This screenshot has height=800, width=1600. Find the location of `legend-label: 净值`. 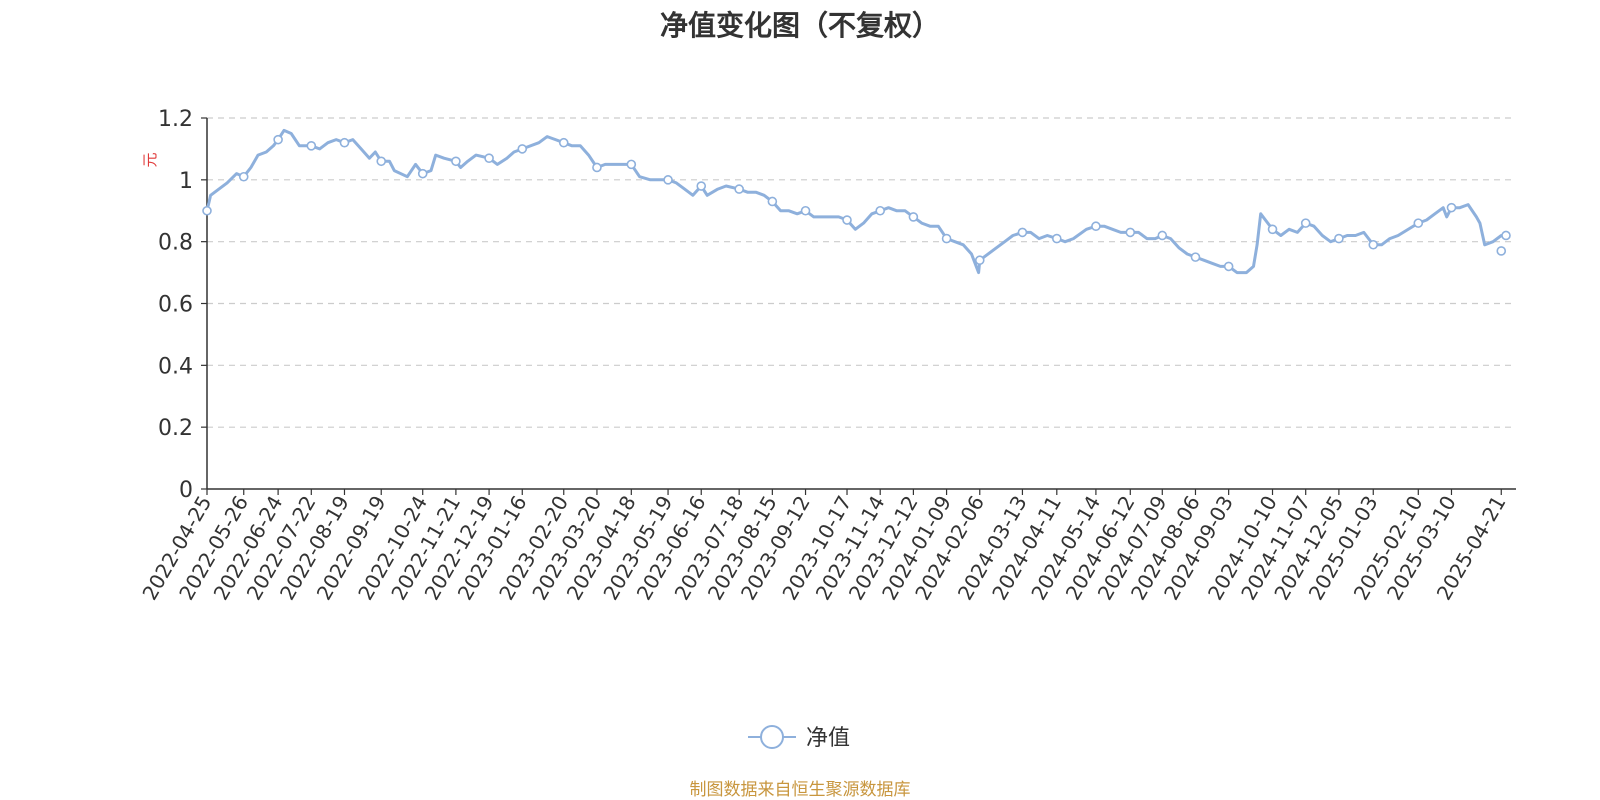

legend-label: 净值 is located at coordinates (828, 738).